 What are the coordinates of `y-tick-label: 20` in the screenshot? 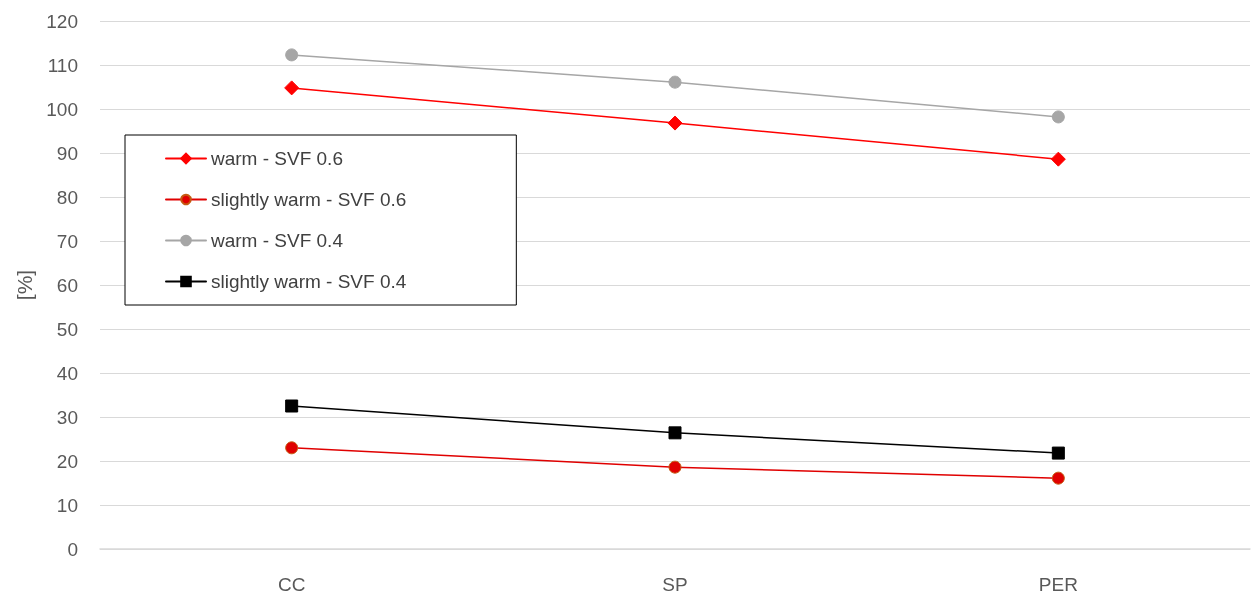 It's located at (67, 461).